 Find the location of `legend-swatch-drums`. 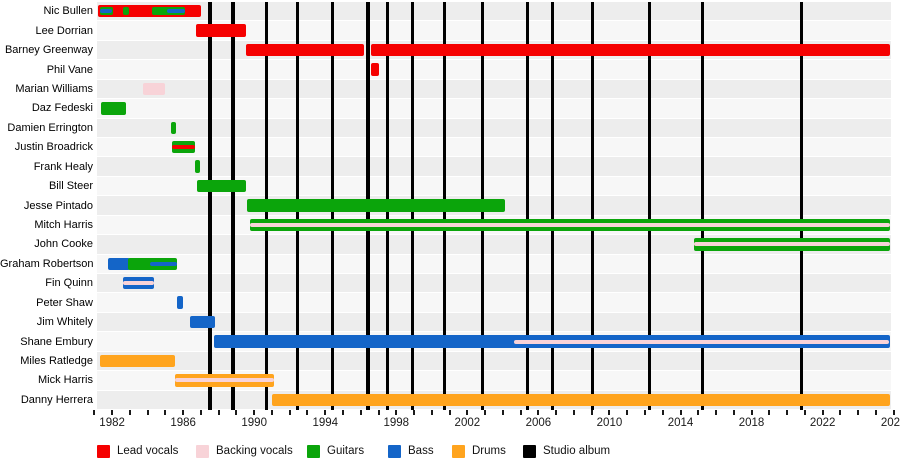

legend-swatch-drums is located at coordinates (458, 451).